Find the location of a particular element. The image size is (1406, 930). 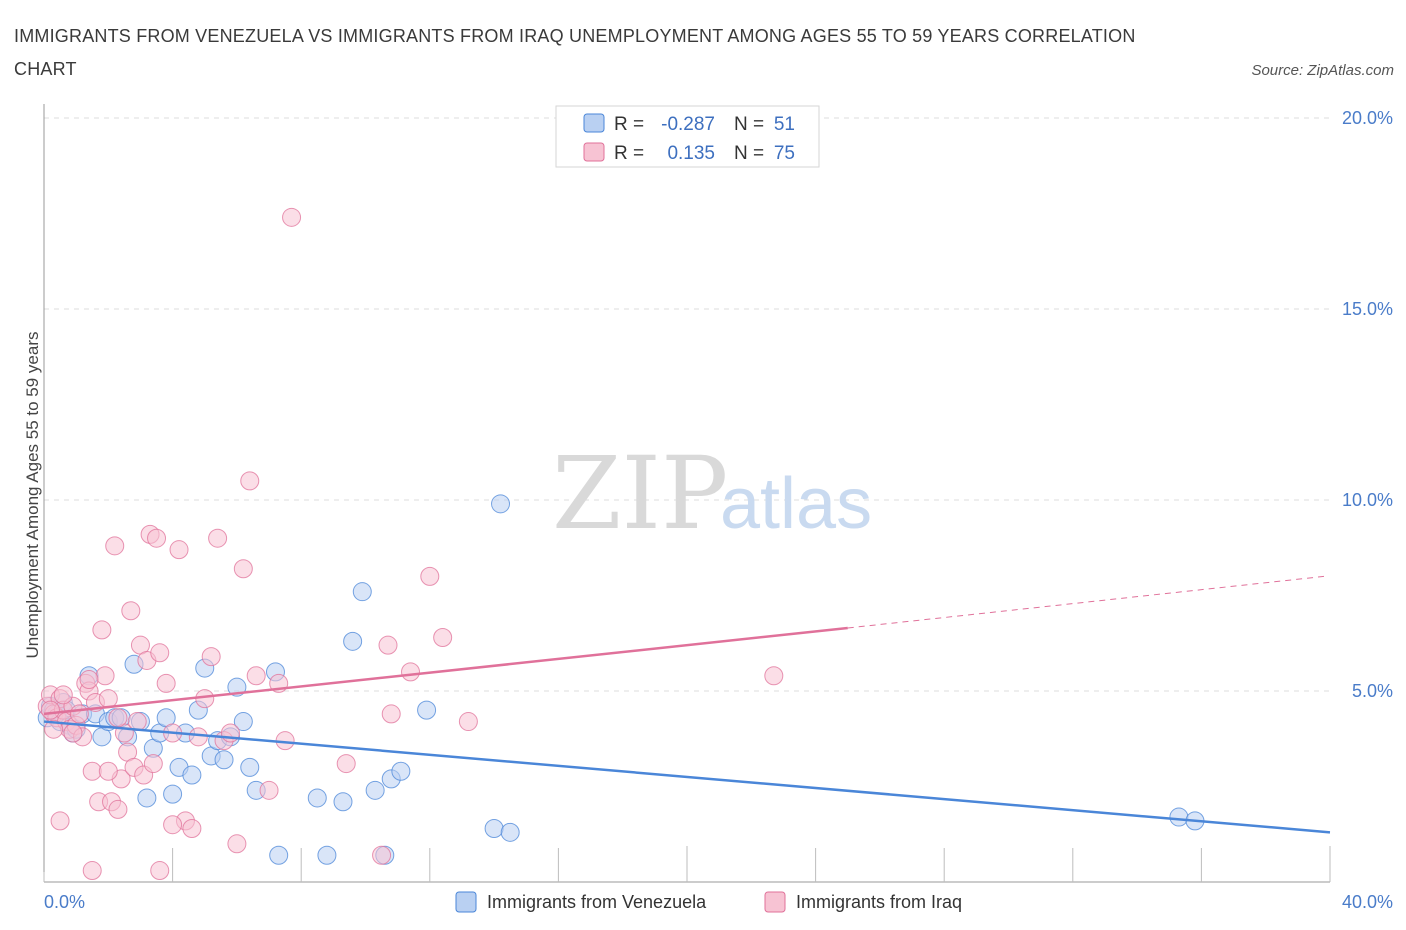

watermark: ZIP atlas is located at coordinates (712, 493).